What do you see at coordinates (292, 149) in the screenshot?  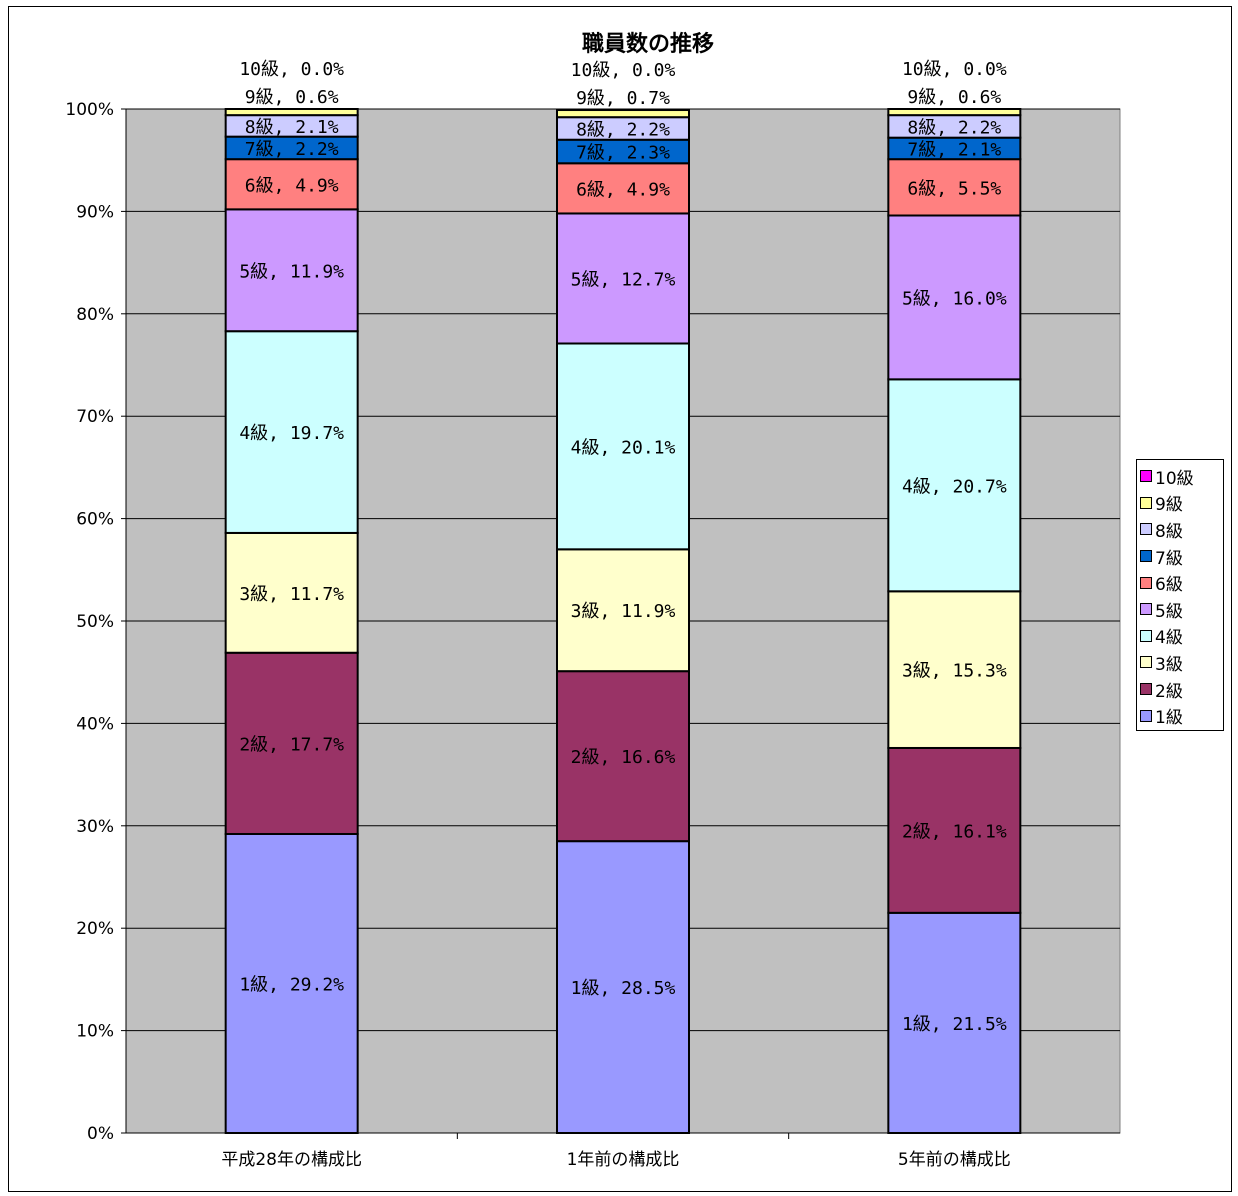 I see `data-label: 7級, 2.2%` at bounding box center [292, 149].